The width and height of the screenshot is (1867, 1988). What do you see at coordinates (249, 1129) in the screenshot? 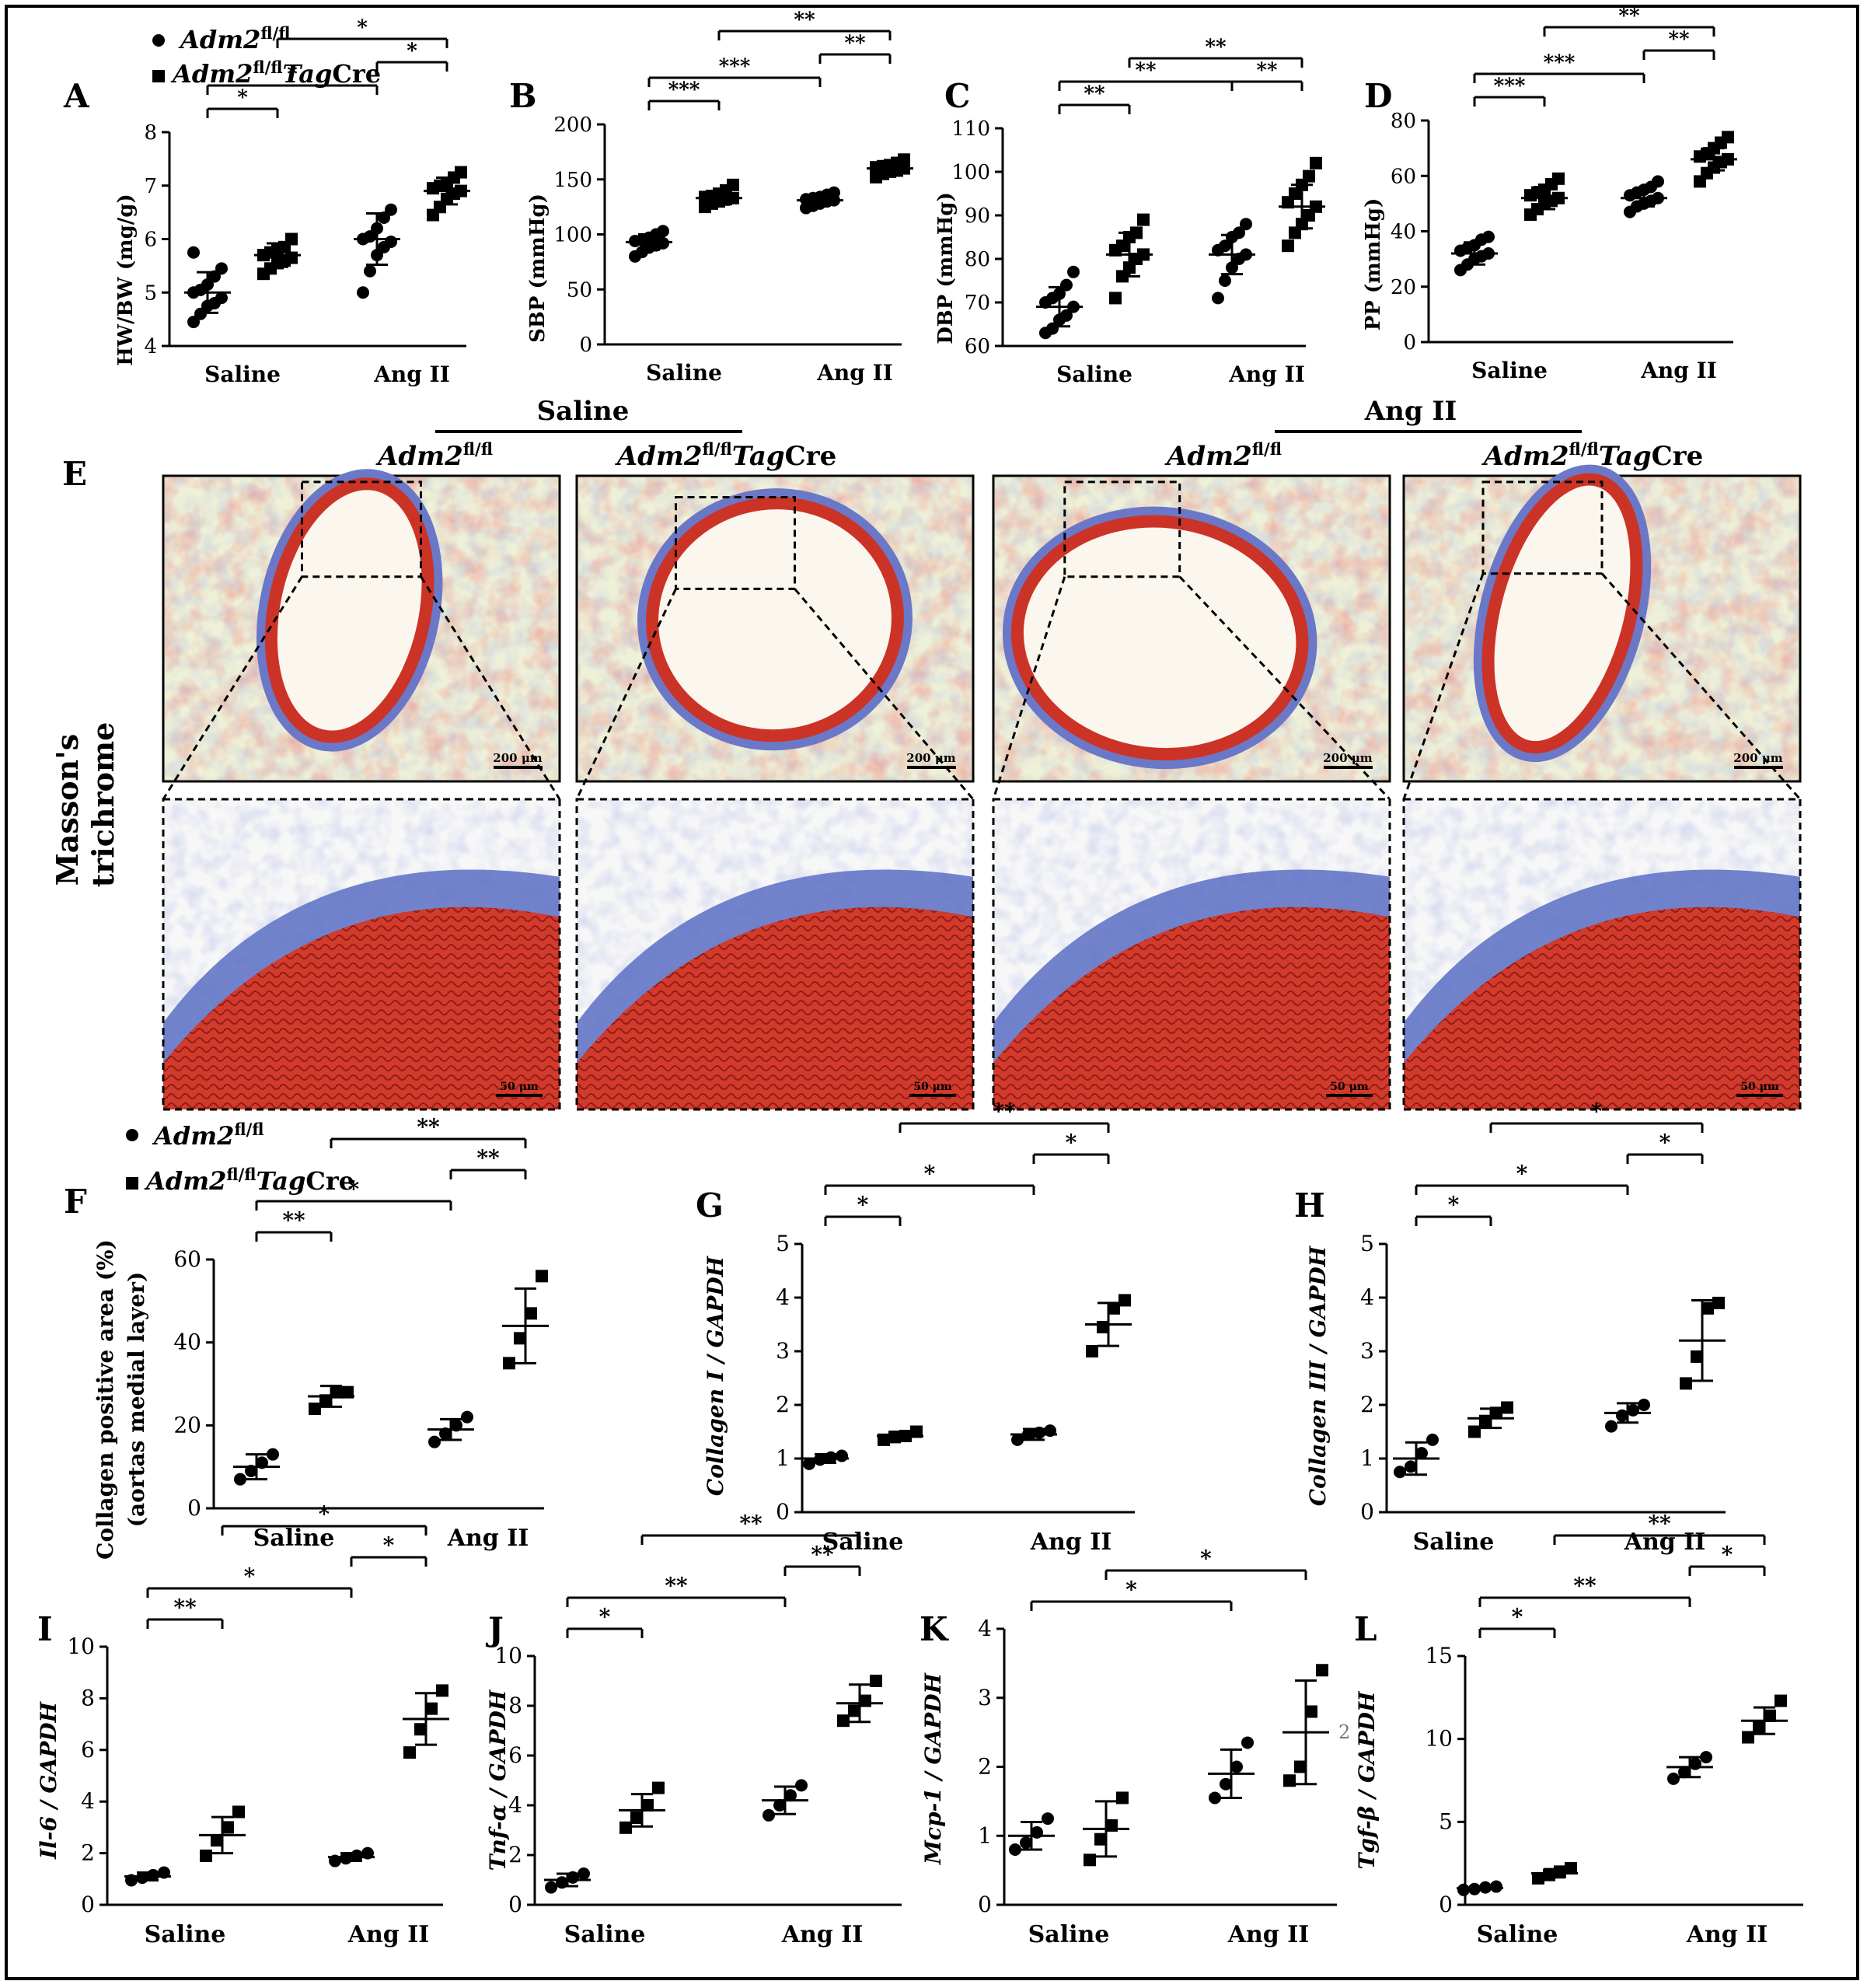
I see `legend-group1-sup: fl/fl` at bounding box center [249, 1129].